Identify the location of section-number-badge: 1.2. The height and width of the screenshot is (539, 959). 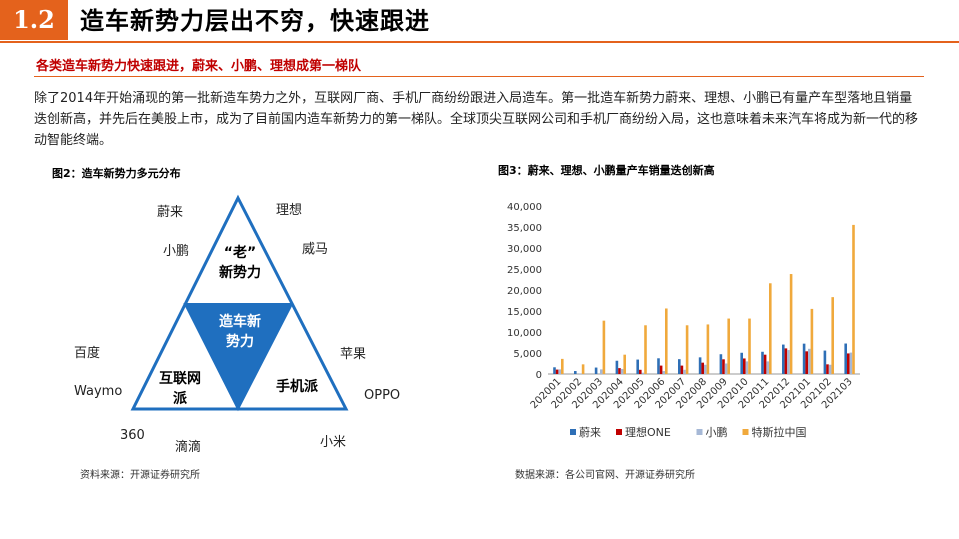
(34, 20).